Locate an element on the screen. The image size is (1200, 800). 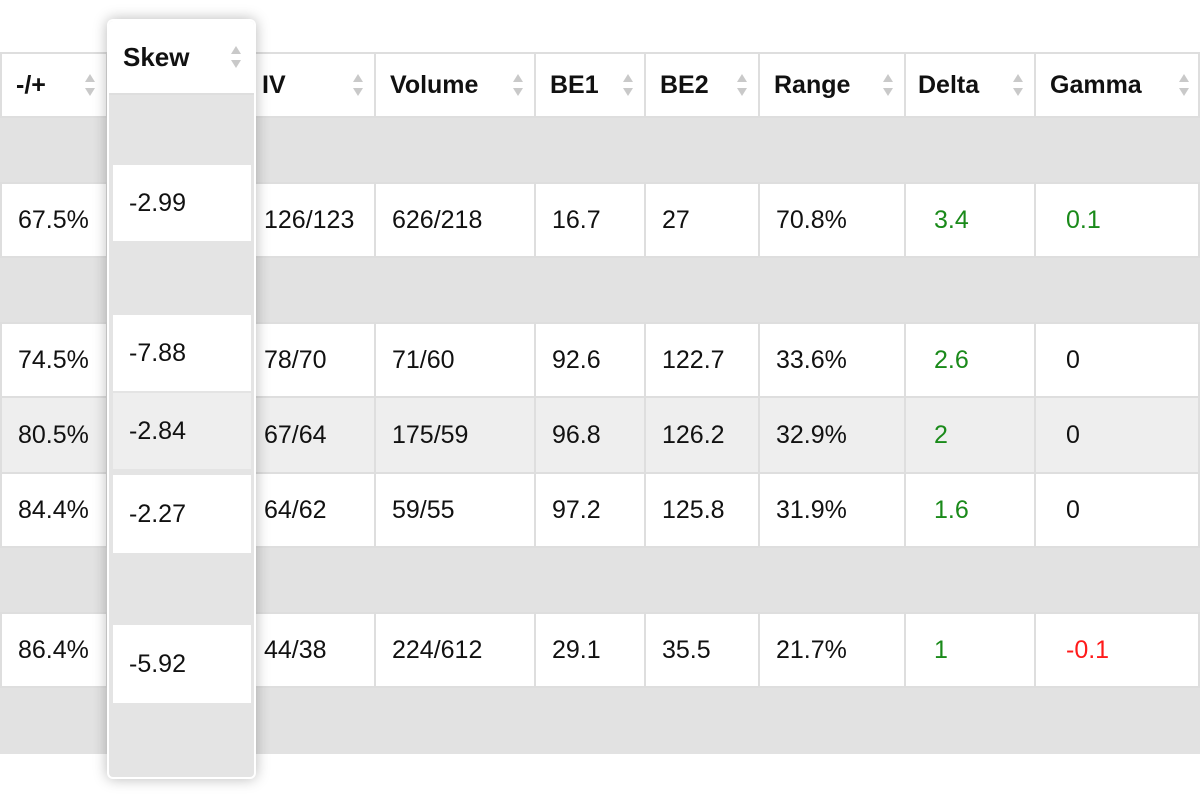
cell-skew: -7.88 is located at coordinates (182, 353).